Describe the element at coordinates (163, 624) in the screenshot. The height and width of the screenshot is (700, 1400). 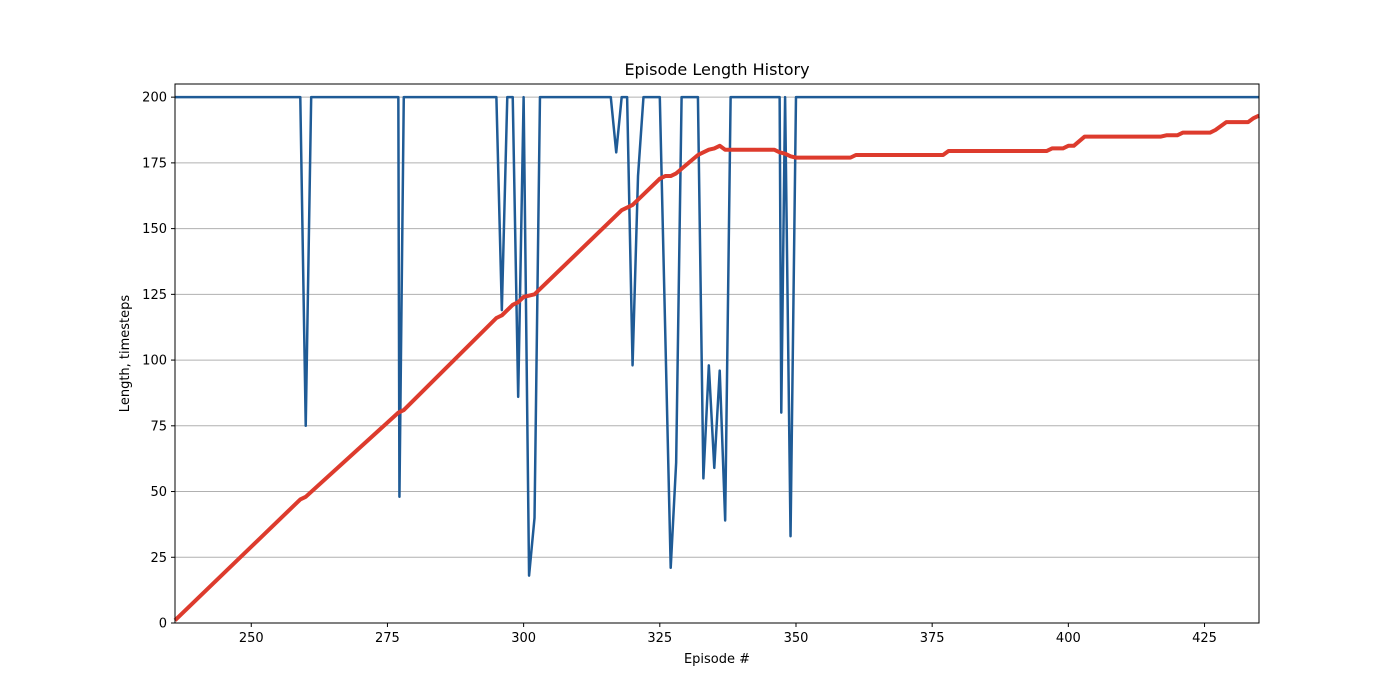
I see `y-tick-label: 0` at that location.